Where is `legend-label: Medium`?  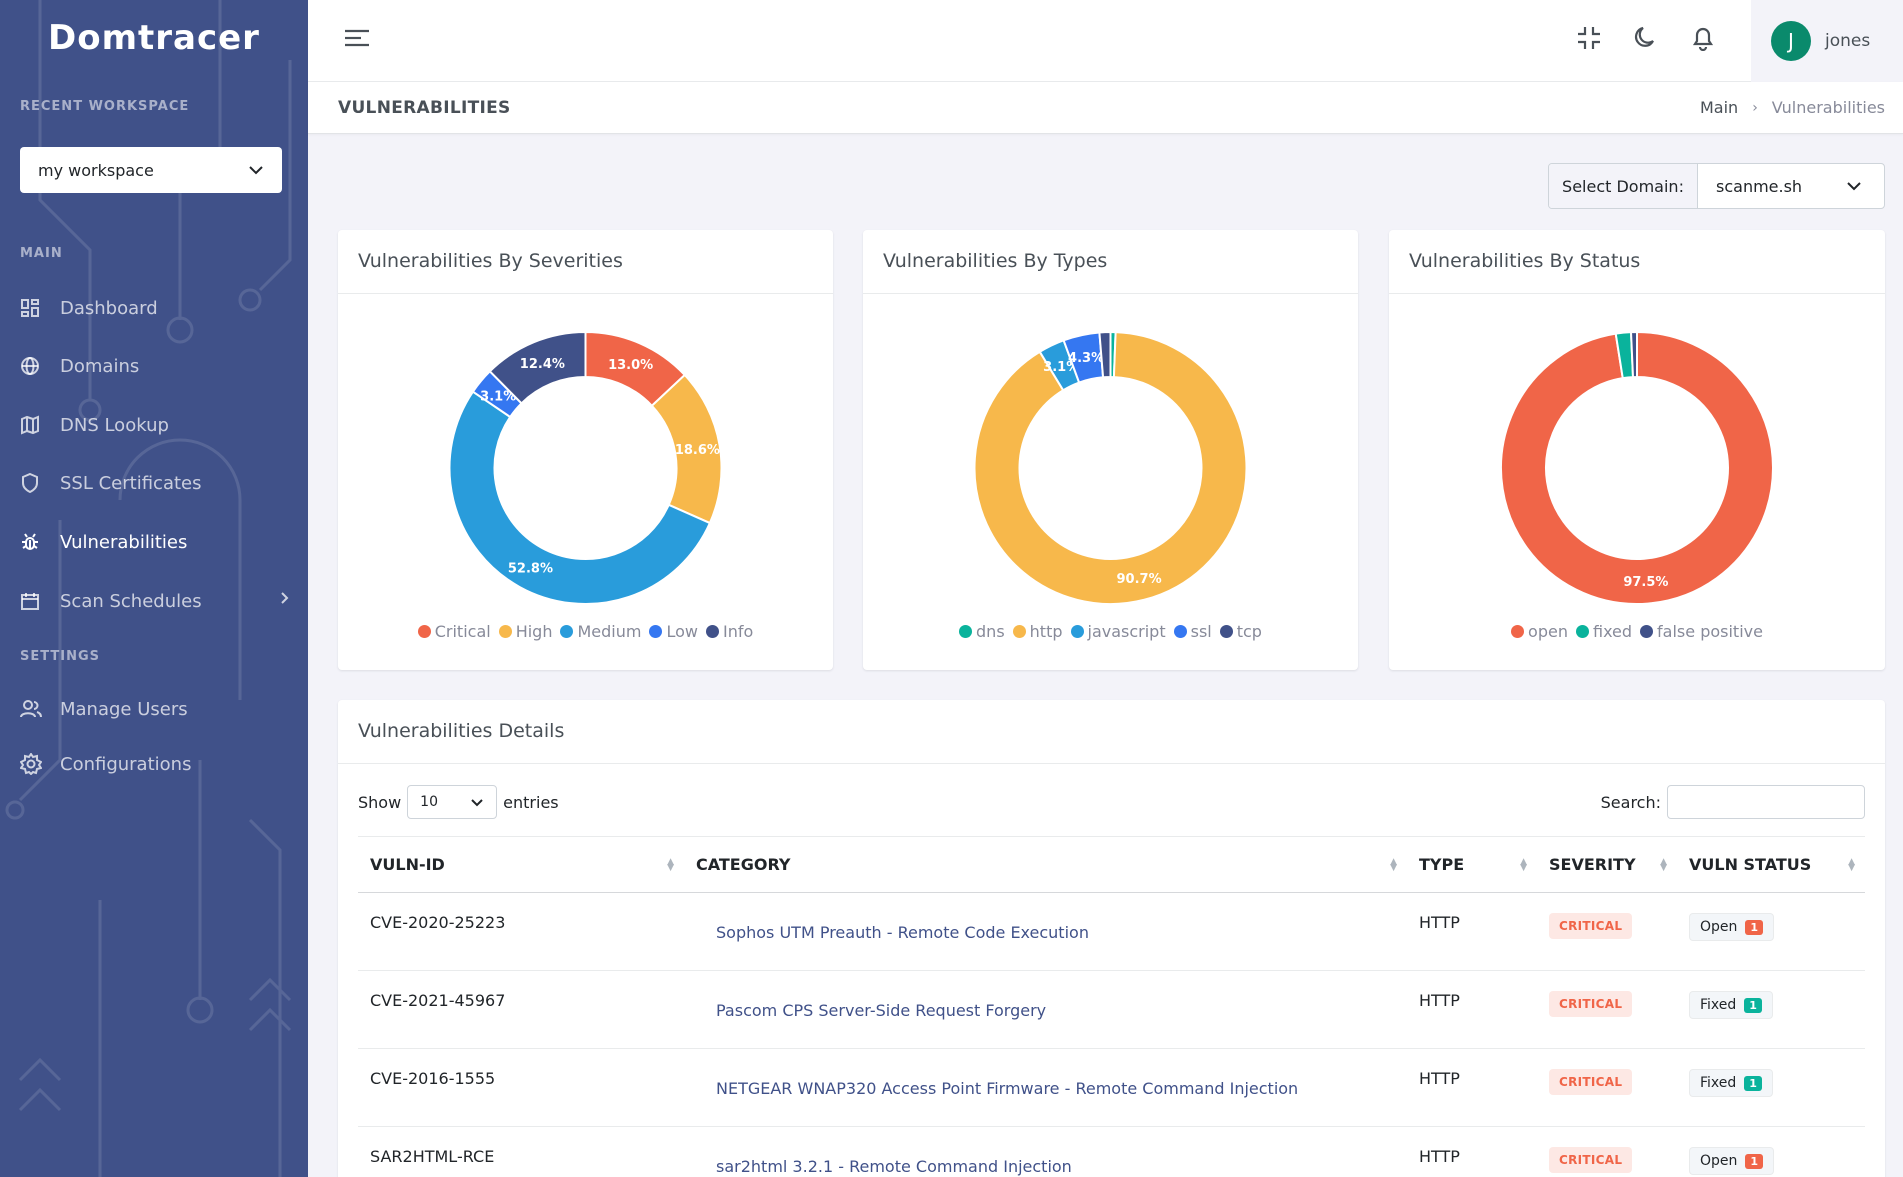 legend-label: Medium is located at coordinates (609, 631).